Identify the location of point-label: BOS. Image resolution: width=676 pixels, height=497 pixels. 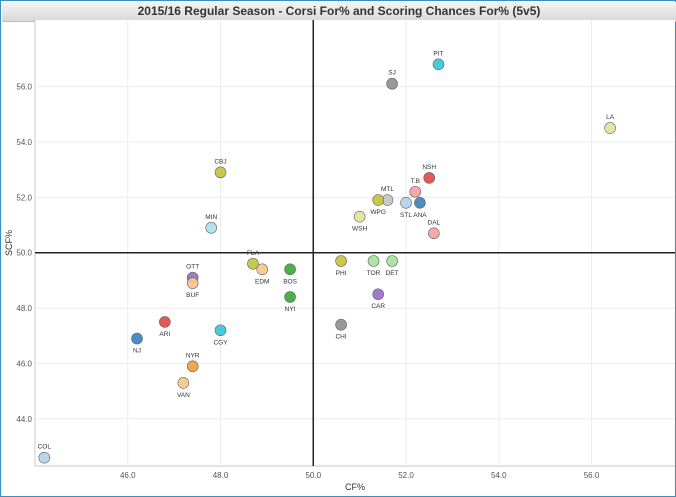
(290, 281).